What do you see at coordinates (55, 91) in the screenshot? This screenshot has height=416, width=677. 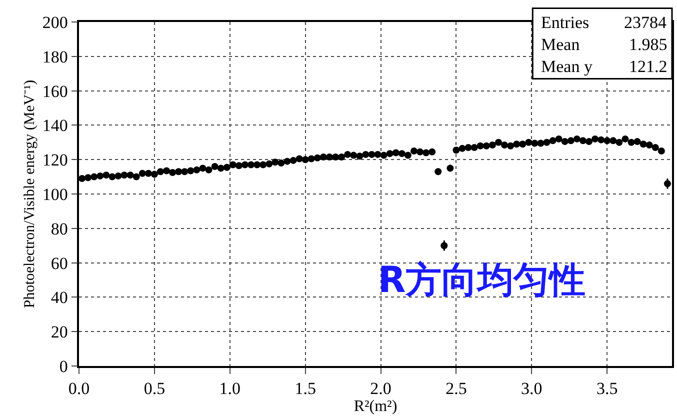 I see `y-tick-label: 160` at bounding box center [55, 91].